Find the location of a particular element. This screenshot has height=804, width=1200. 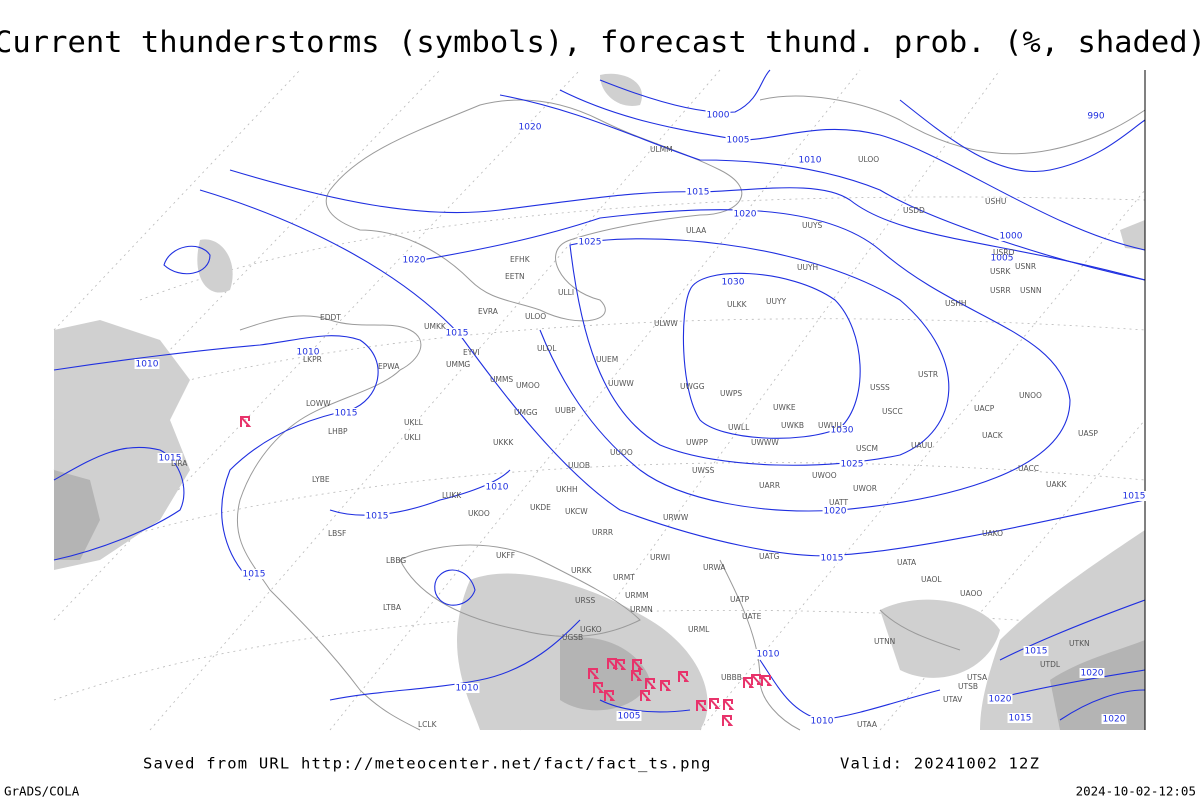

station-label: UUOO is located at coordinates (621, 452).